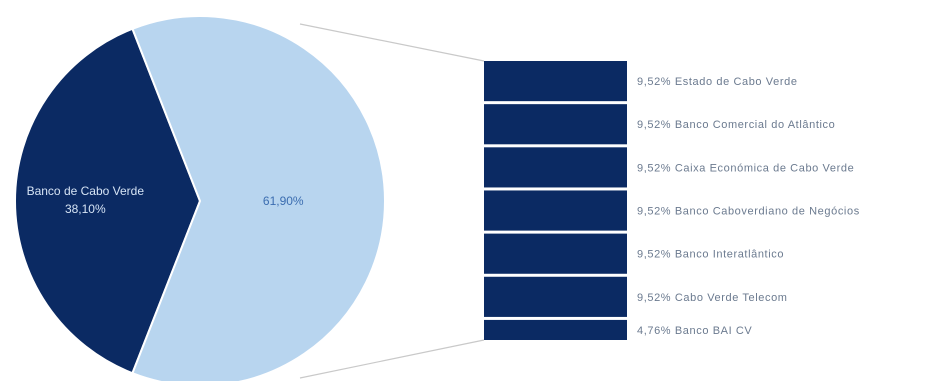  Describe the element at coordinates (694, 331) in the screenshot. I see `bar-segment-label: 4,76% Banco BAI CV` at that location.